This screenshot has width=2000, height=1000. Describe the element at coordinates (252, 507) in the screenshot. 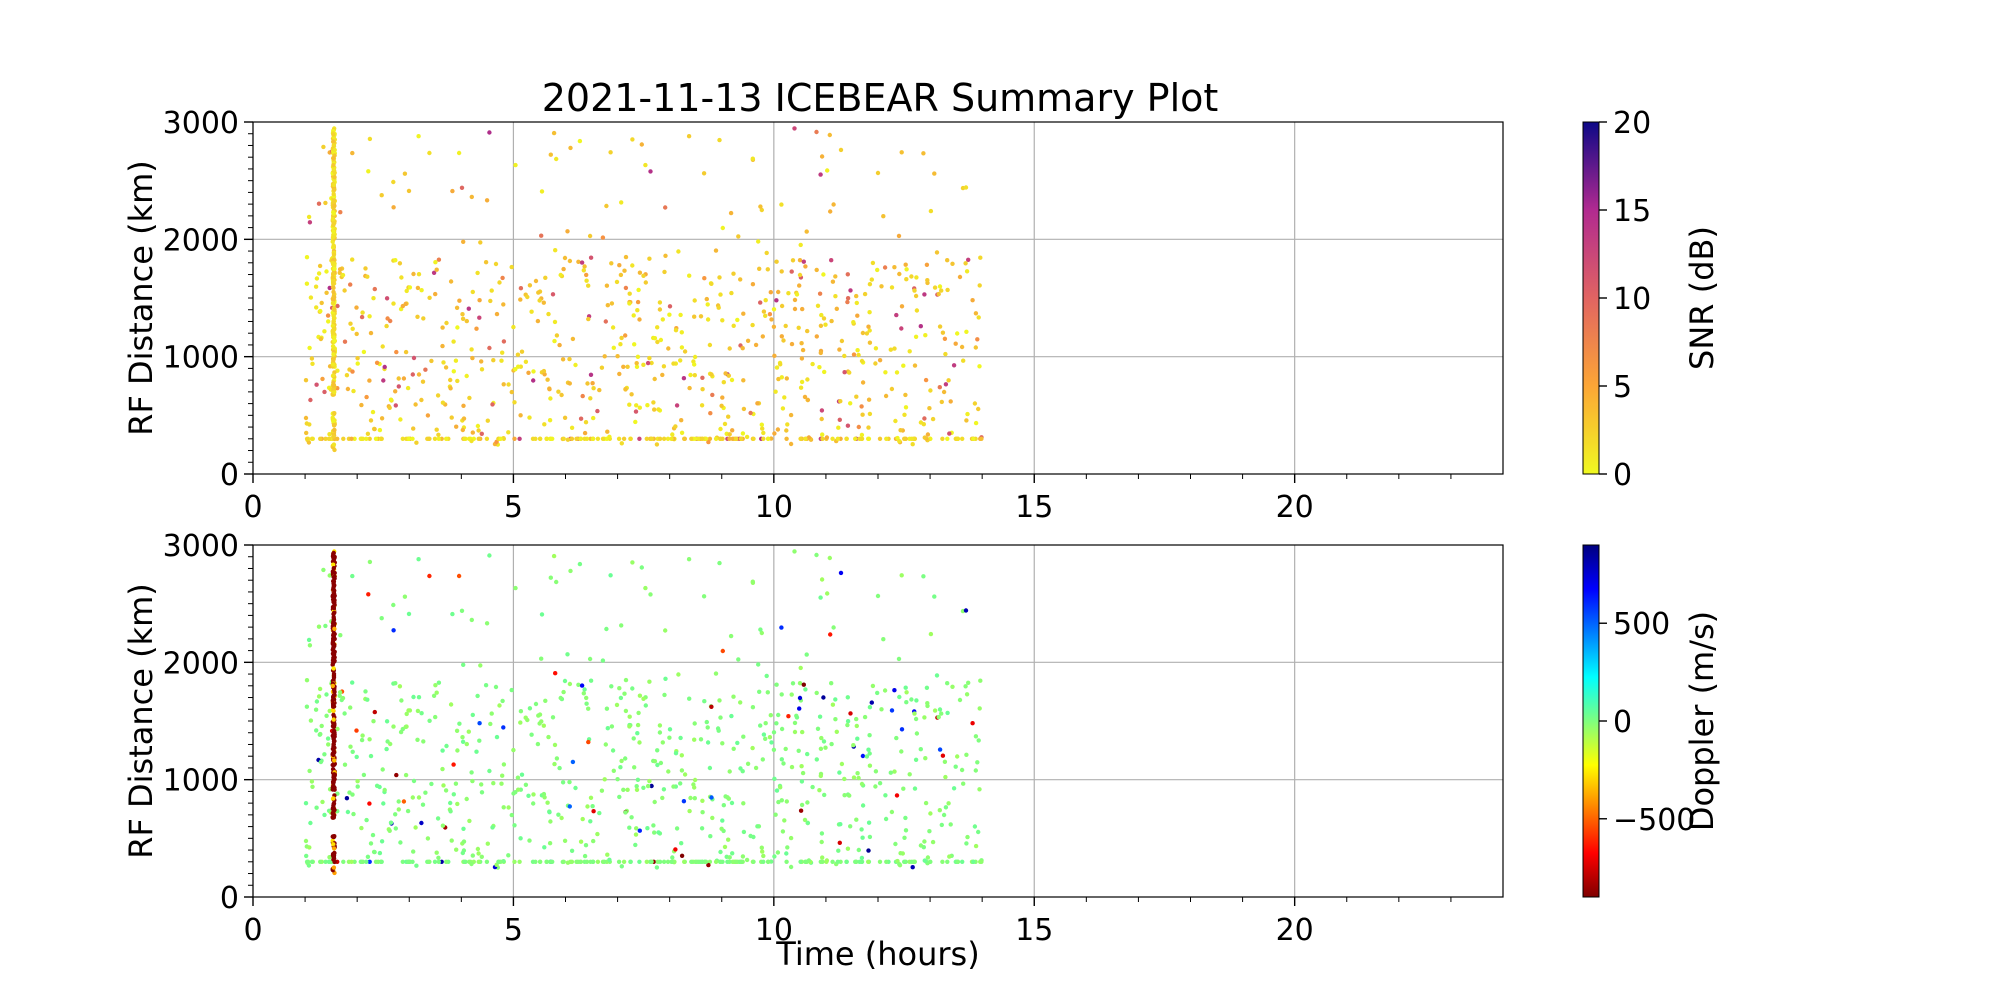

I see `x-tick-label: 0` at that location.